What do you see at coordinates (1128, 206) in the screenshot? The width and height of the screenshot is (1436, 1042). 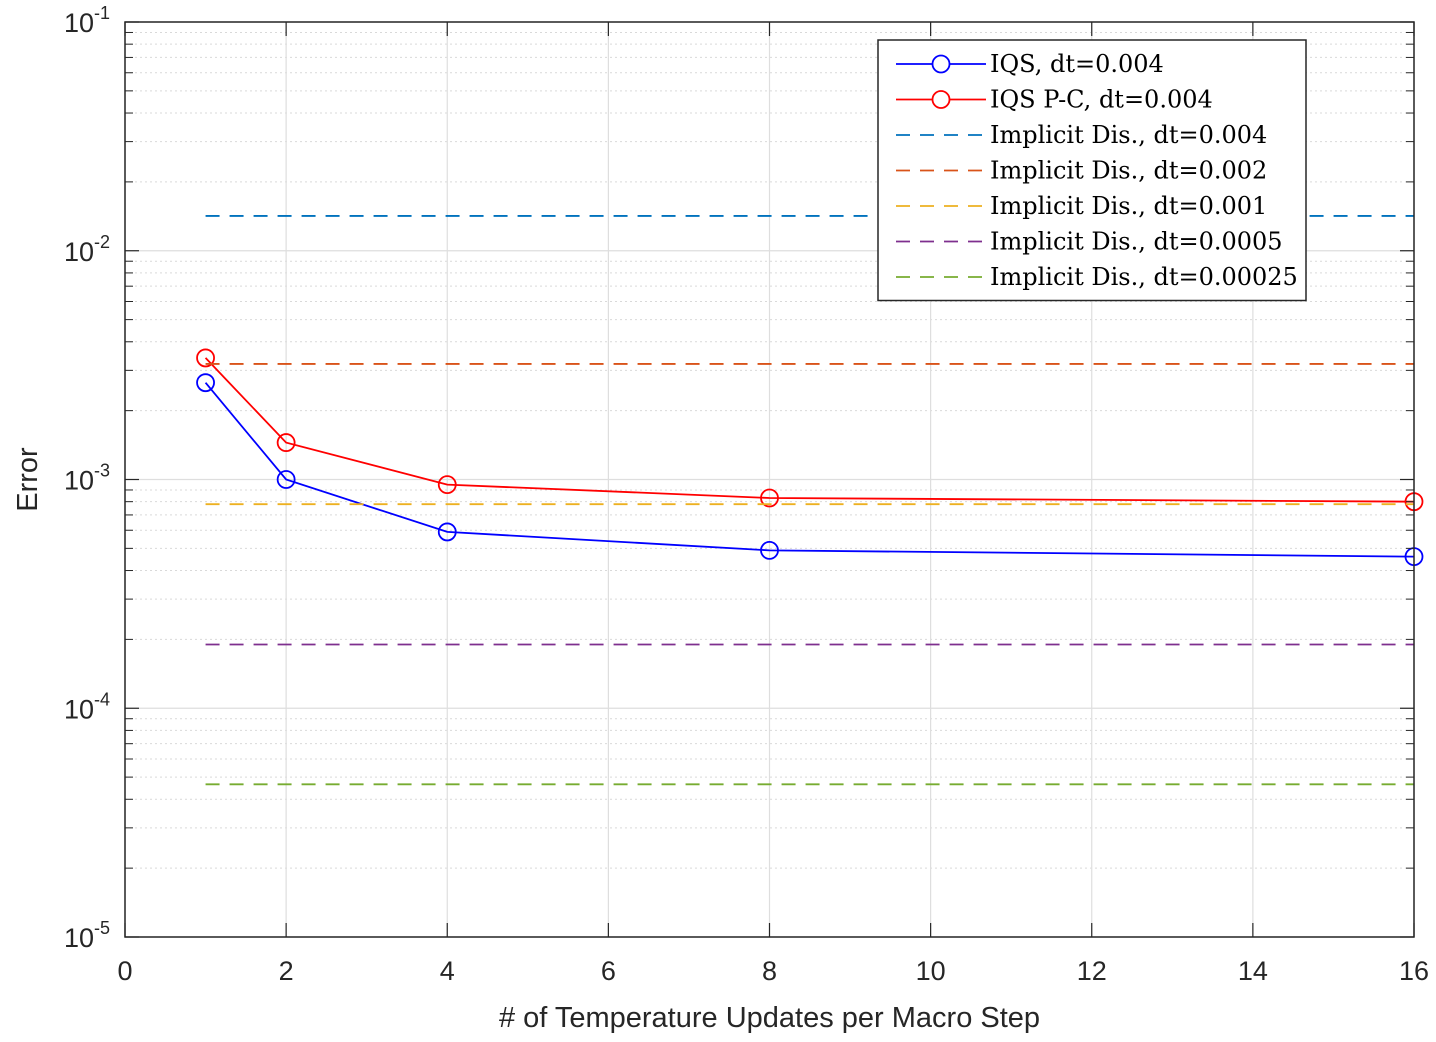 I see `legend-entry-4: Implicit Dis., dt=0.001` at bounding box center [1128, 206].